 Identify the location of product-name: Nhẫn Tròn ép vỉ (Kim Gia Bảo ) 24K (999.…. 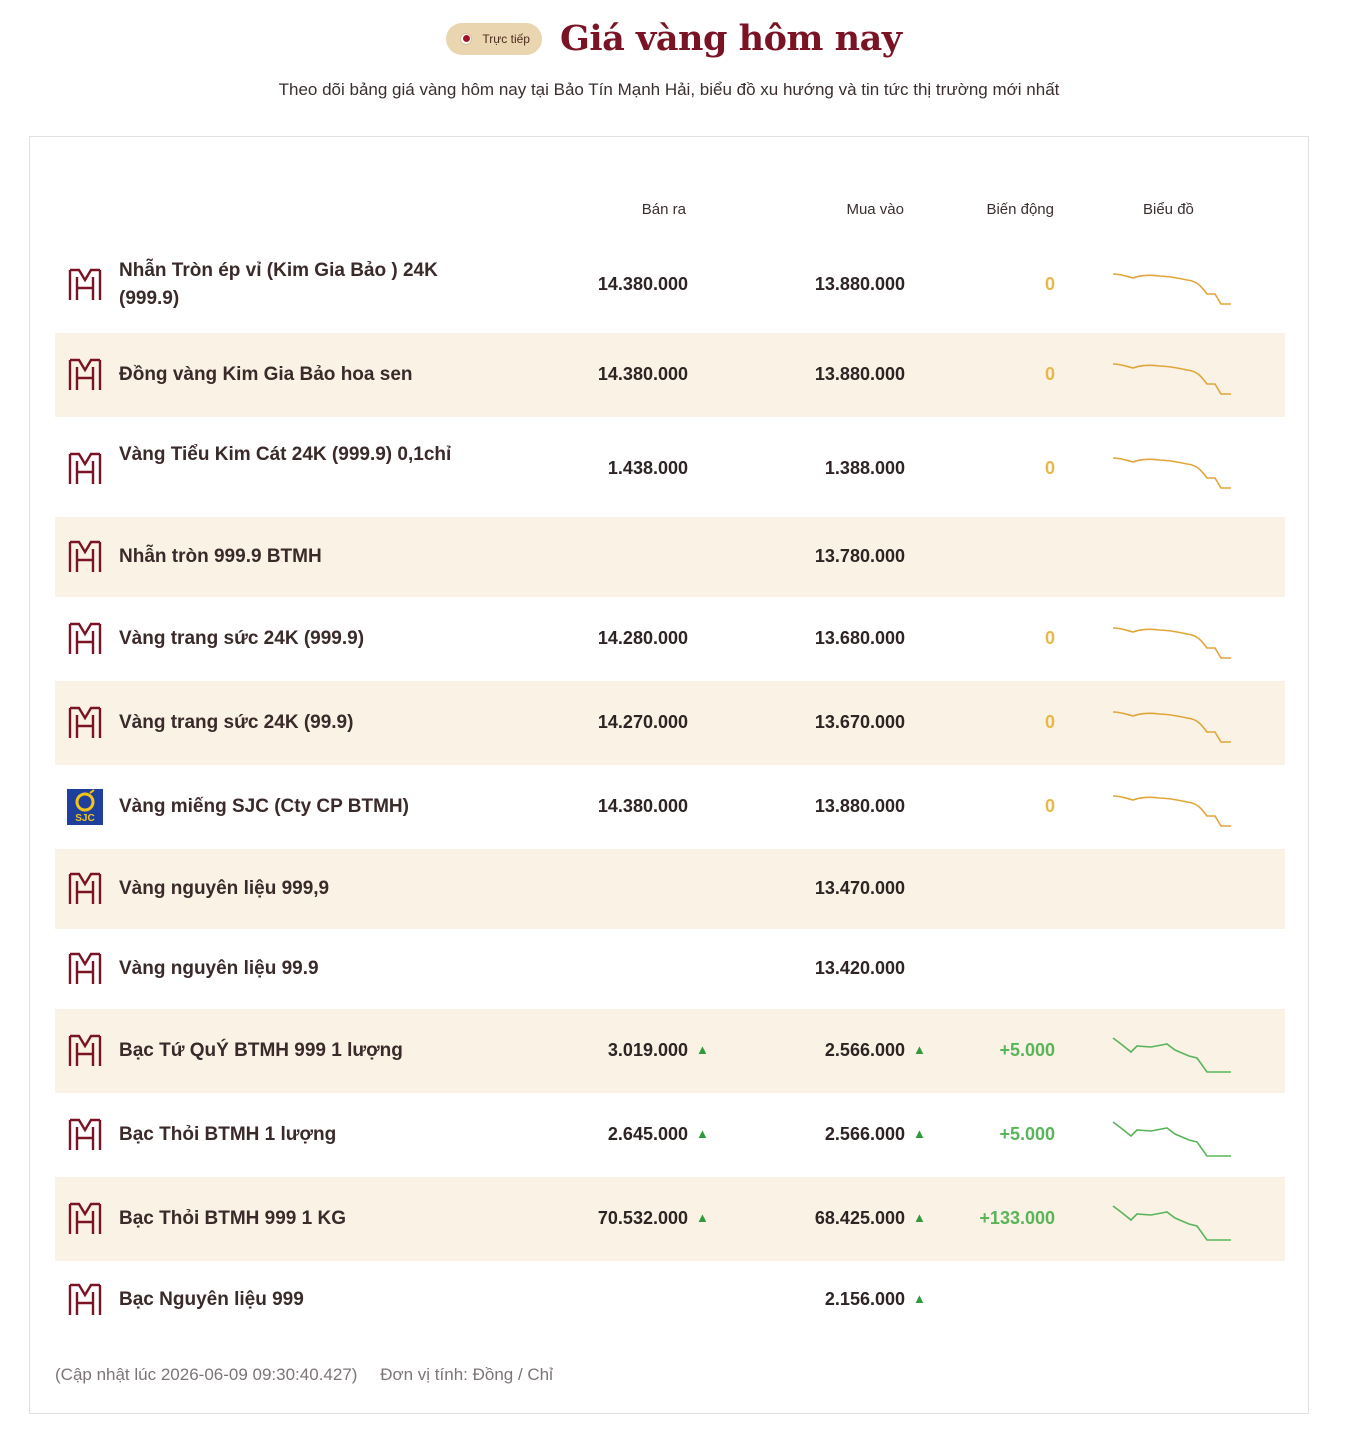
(278, 284).